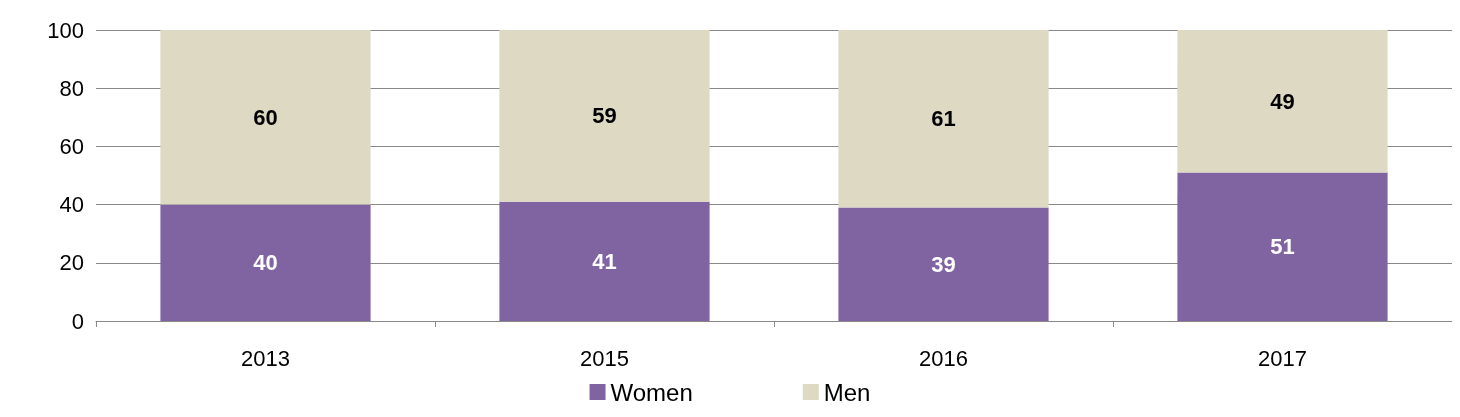 The width and height of the screenshot is (1460, 417). I want to click on data-label: 39, so click(943, 264).